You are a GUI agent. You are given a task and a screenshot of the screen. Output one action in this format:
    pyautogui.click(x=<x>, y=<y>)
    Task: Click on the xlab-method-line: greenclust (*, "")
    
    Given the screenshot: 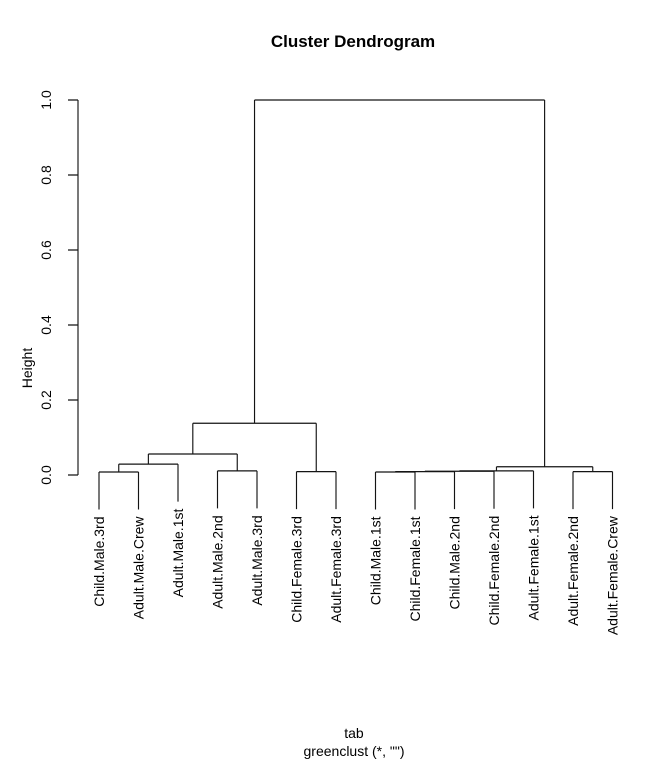 What is the action you would take?
    pyautogui.click(x=354, y=750)
    